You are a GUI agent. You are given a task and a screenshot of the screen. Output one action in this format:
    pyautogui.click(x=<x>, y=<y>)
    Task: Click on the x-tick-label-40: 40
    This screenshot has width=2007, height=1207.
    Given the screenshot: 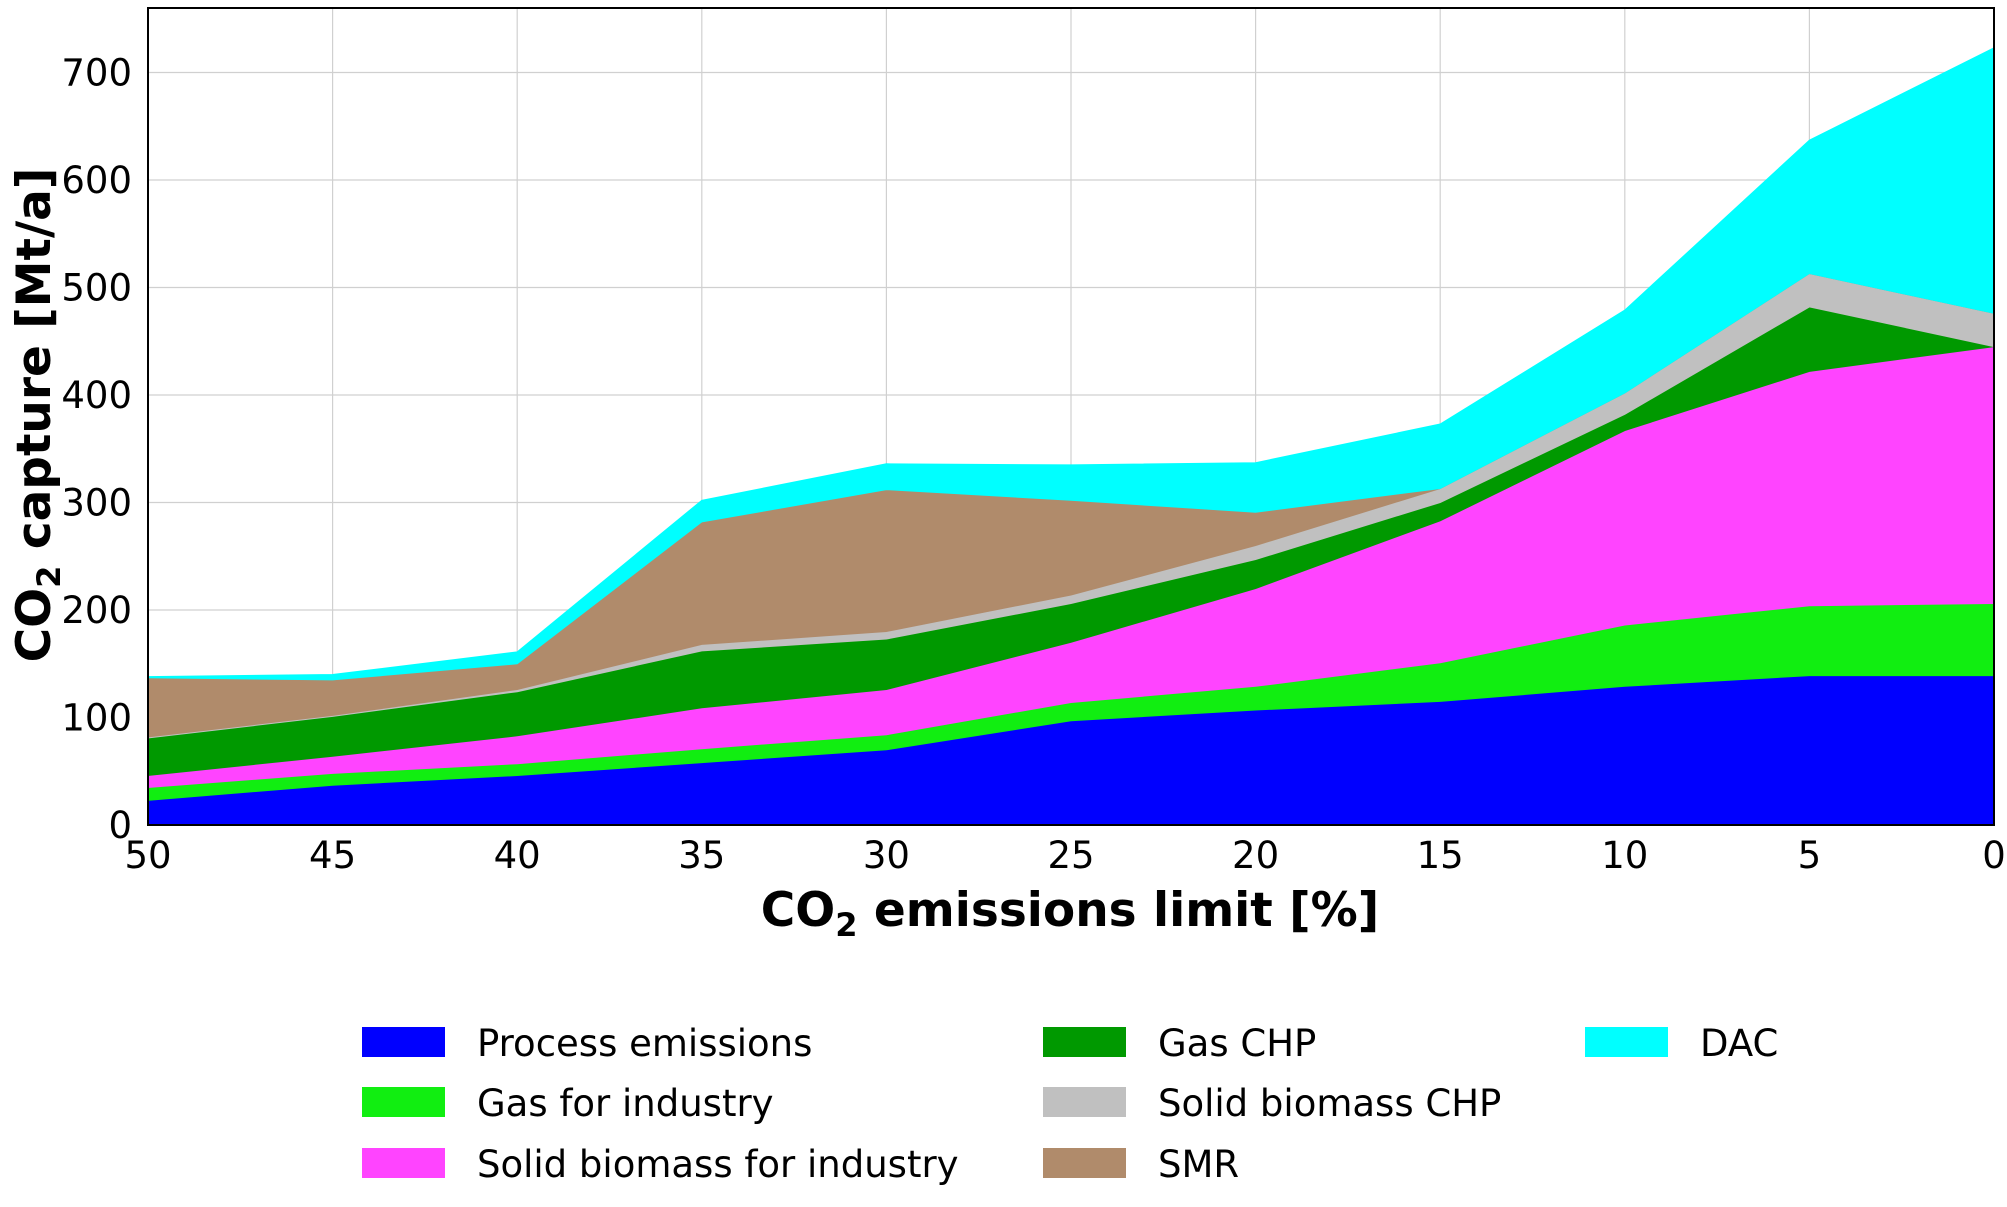 What is the action you would take?
    pyautogui.click(x=517, y=855)
    